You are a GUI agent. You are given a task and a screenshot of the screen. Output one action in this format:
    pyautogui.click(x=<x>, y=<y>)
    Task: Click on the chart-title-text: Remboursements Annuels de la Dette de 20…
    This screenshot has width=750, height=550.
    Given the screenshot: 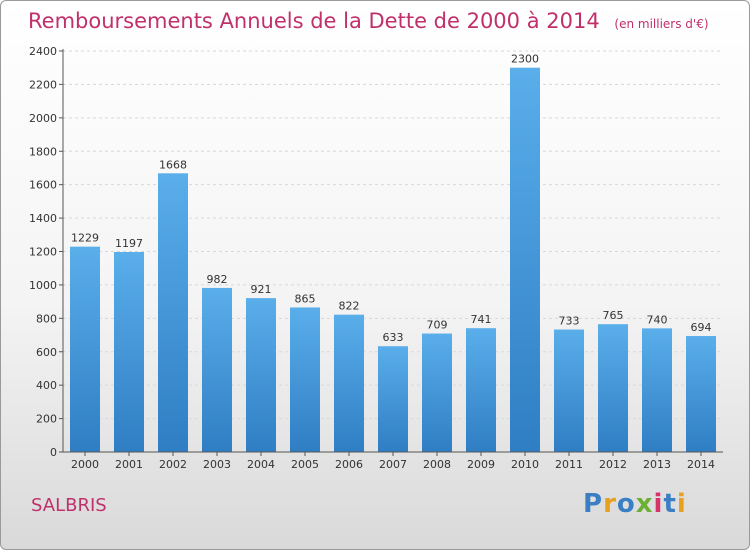 What is the action you would take?
    pyautogui.click(x=314, y=21)
    